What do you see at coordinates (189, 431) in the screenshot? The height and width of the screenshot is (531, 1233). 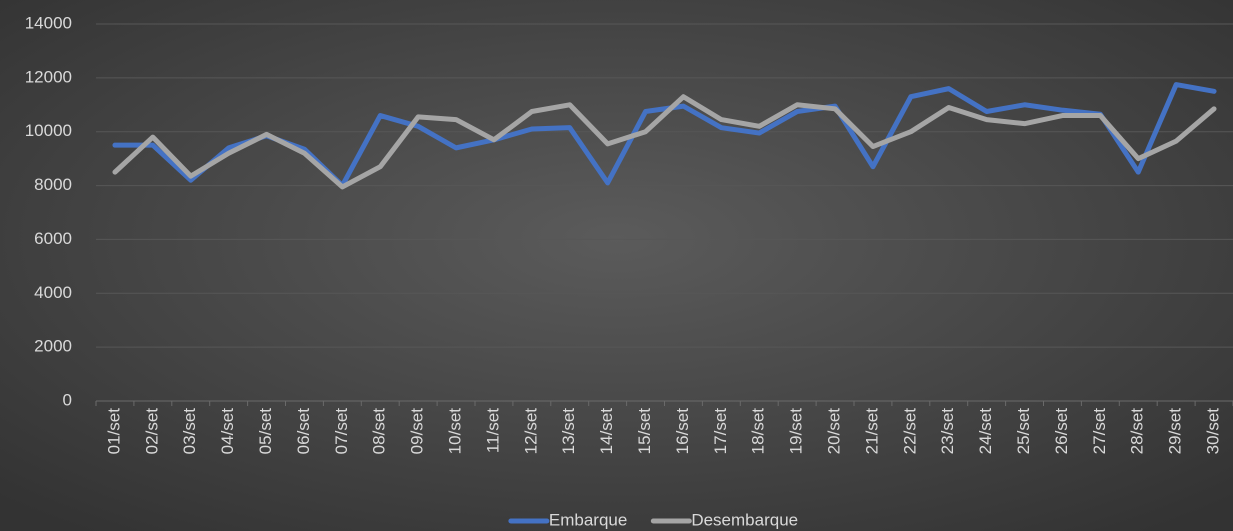 I see `x-tick-label: 03/set` at bounding box center [189, 431].